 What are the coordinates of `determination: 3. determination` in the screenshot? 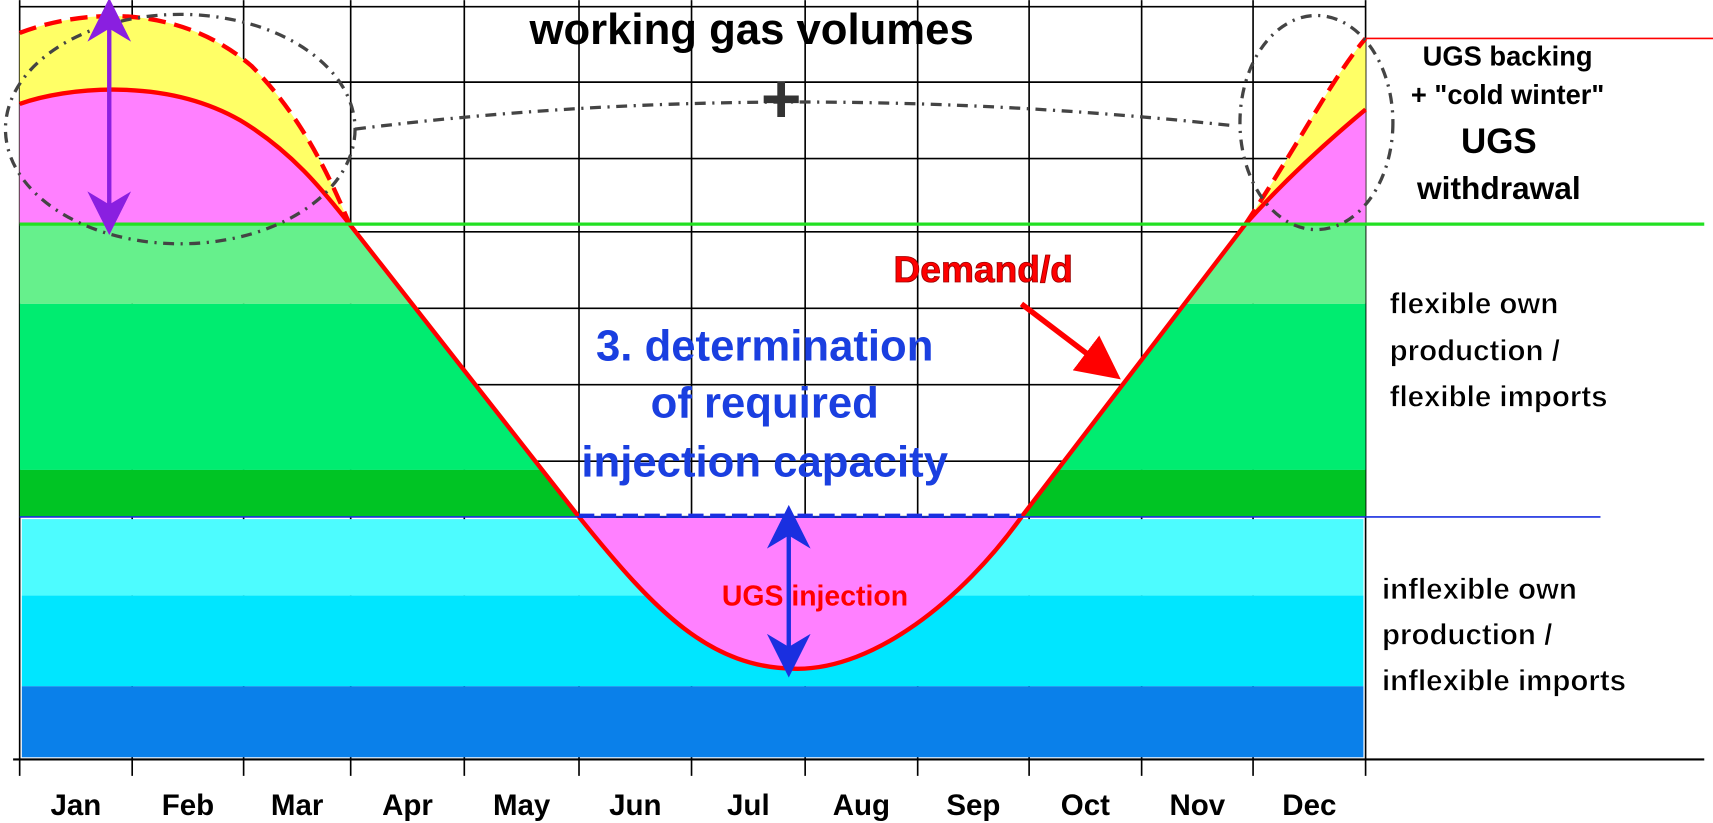 It's located at (764, 346).